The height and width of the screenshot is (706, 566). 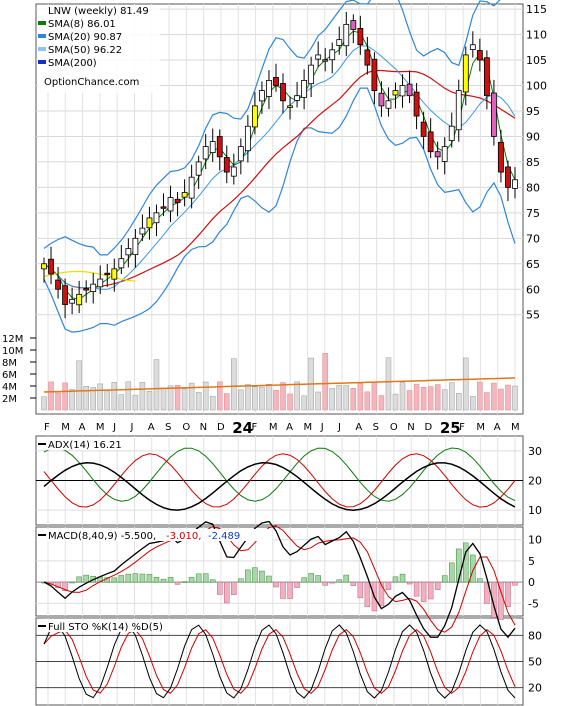 What do you see at coordinates (279, 382) in the screenshot?
I see `volume-bars` at bounding box center [279, 382].